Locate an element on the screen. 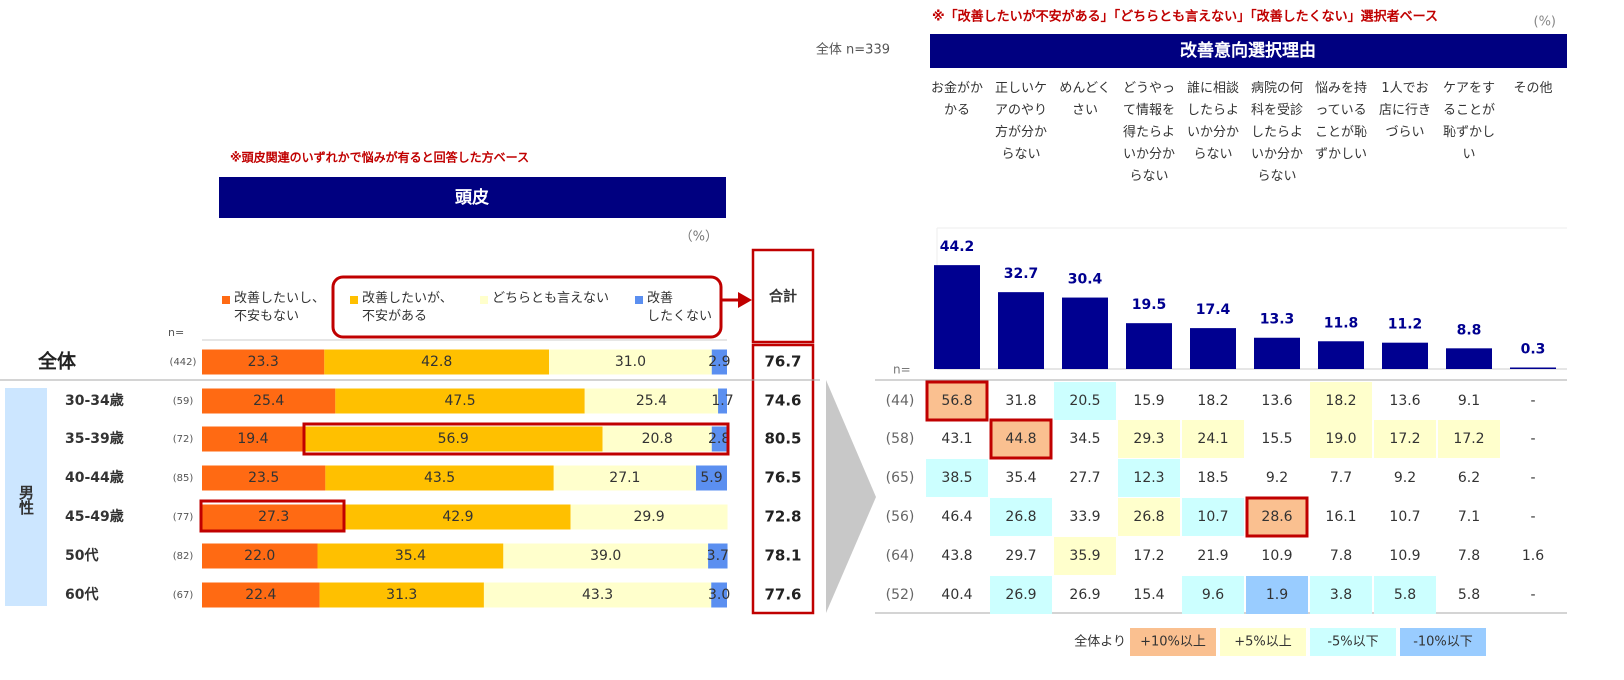 The height and width of the screenshot is (680, 1624). category-label: 1人でお店に行きづらい is located at coordinates (1404, 110).